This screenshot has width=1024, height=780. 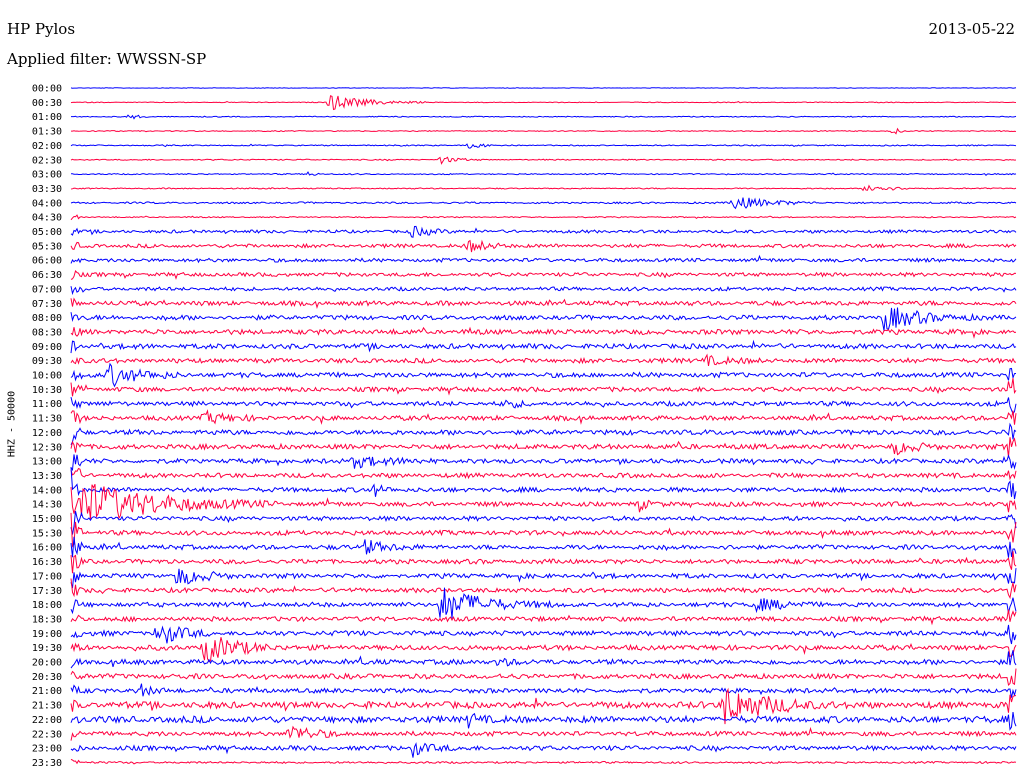 I want to click on time-label: 06:00, so click(x=47, y=261).